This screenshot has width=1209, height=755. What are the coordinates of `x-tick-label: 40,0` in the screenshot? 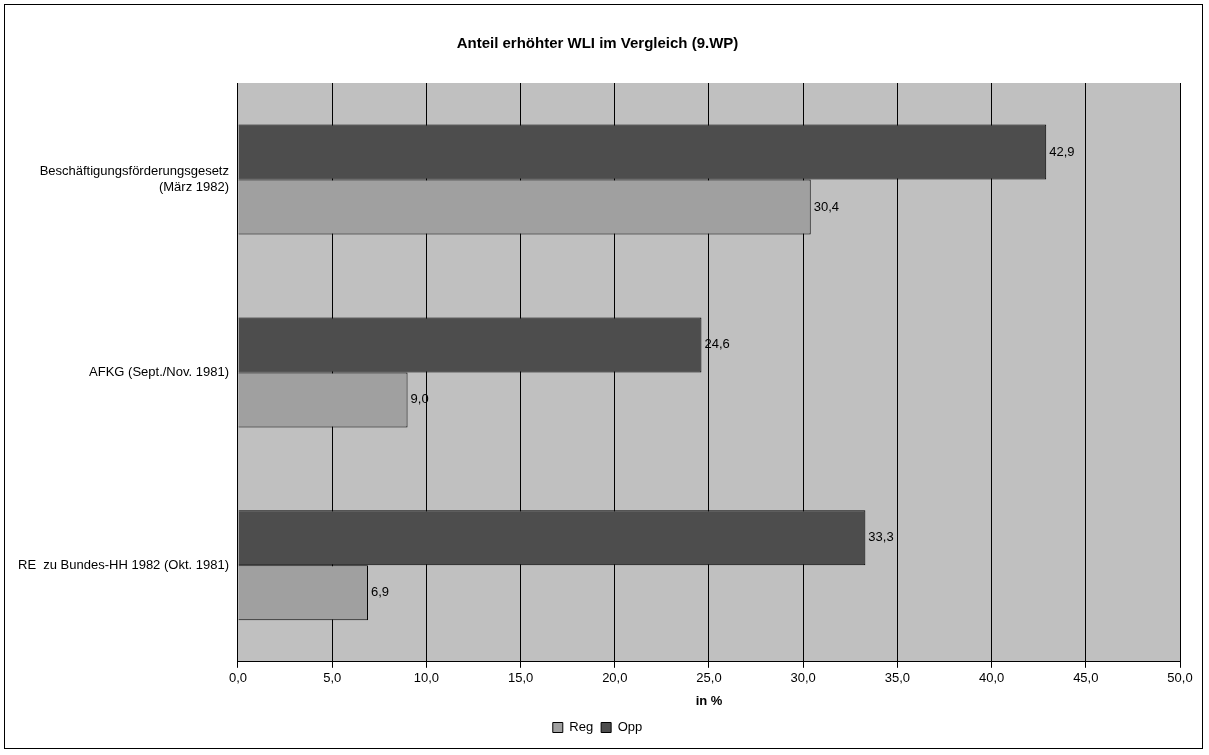 It's located at (991, 678).